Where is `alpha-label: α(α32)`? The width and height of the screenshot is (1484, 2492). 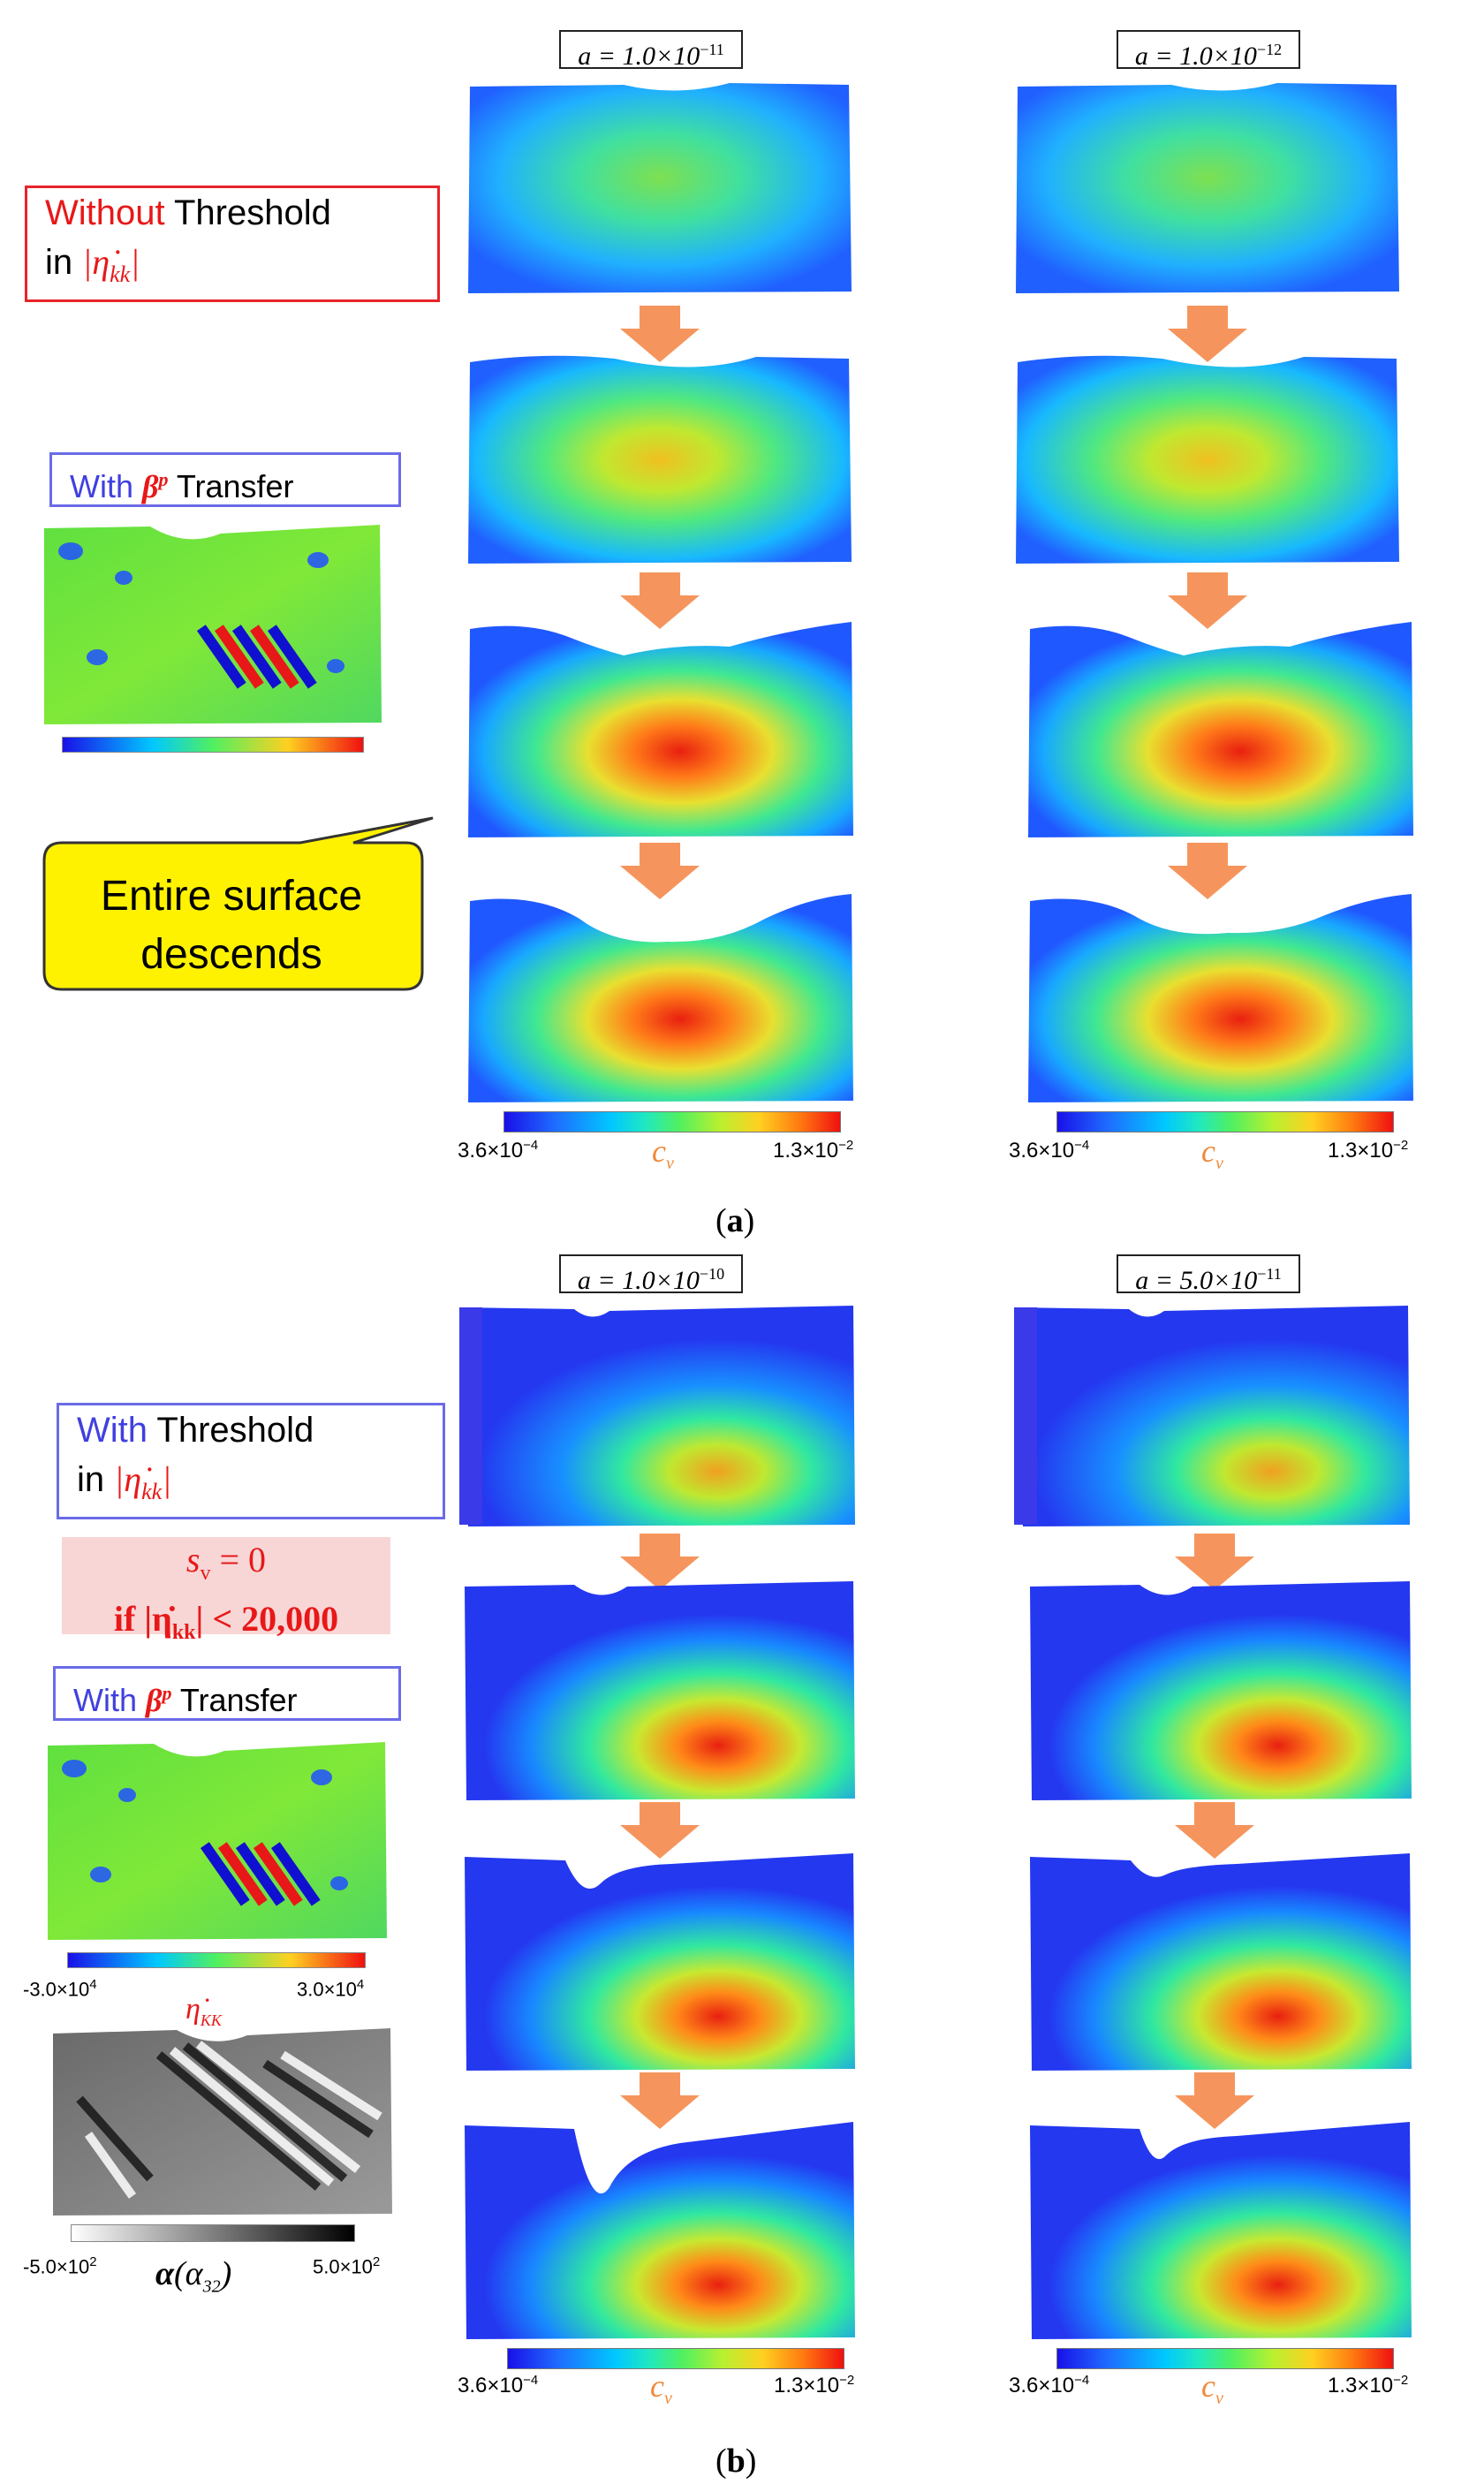 alpha-label: α(α32) is located at coordinates (193, 2276).